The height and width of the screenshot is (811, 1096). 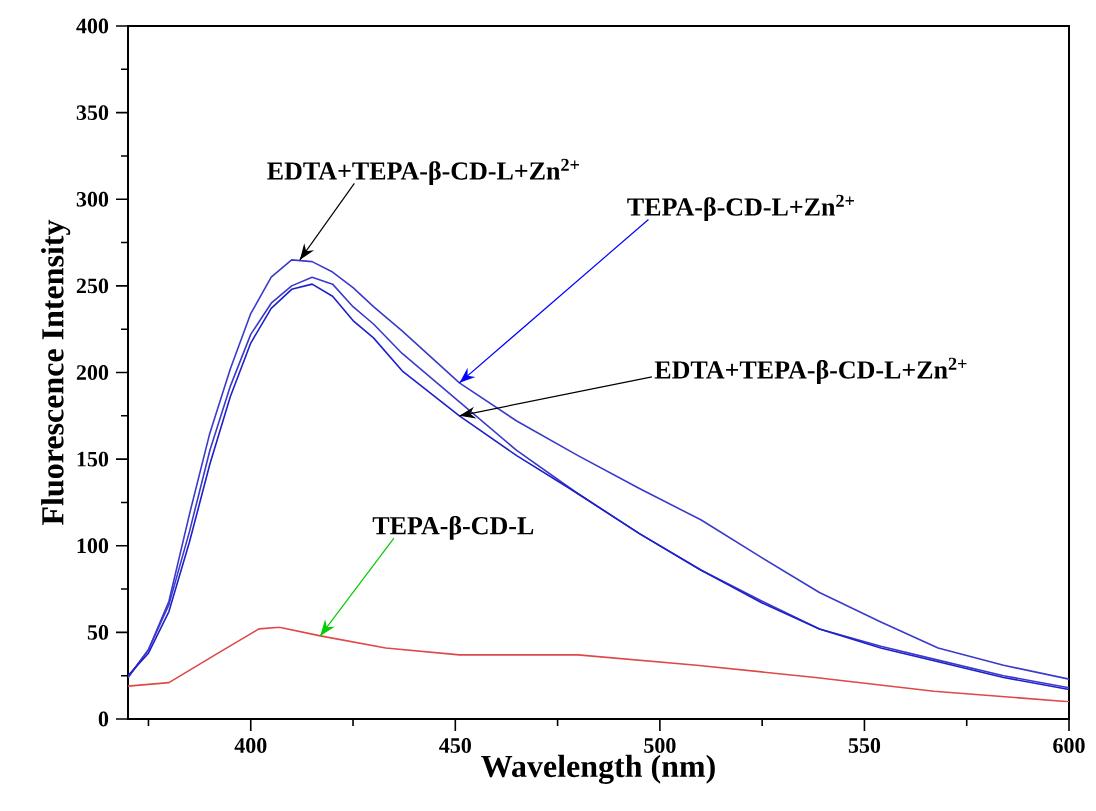 What do you see at coordinates (92, 199) in the screenshot?
I see `y-tick-label: 300` at bounding box center [92, 199].